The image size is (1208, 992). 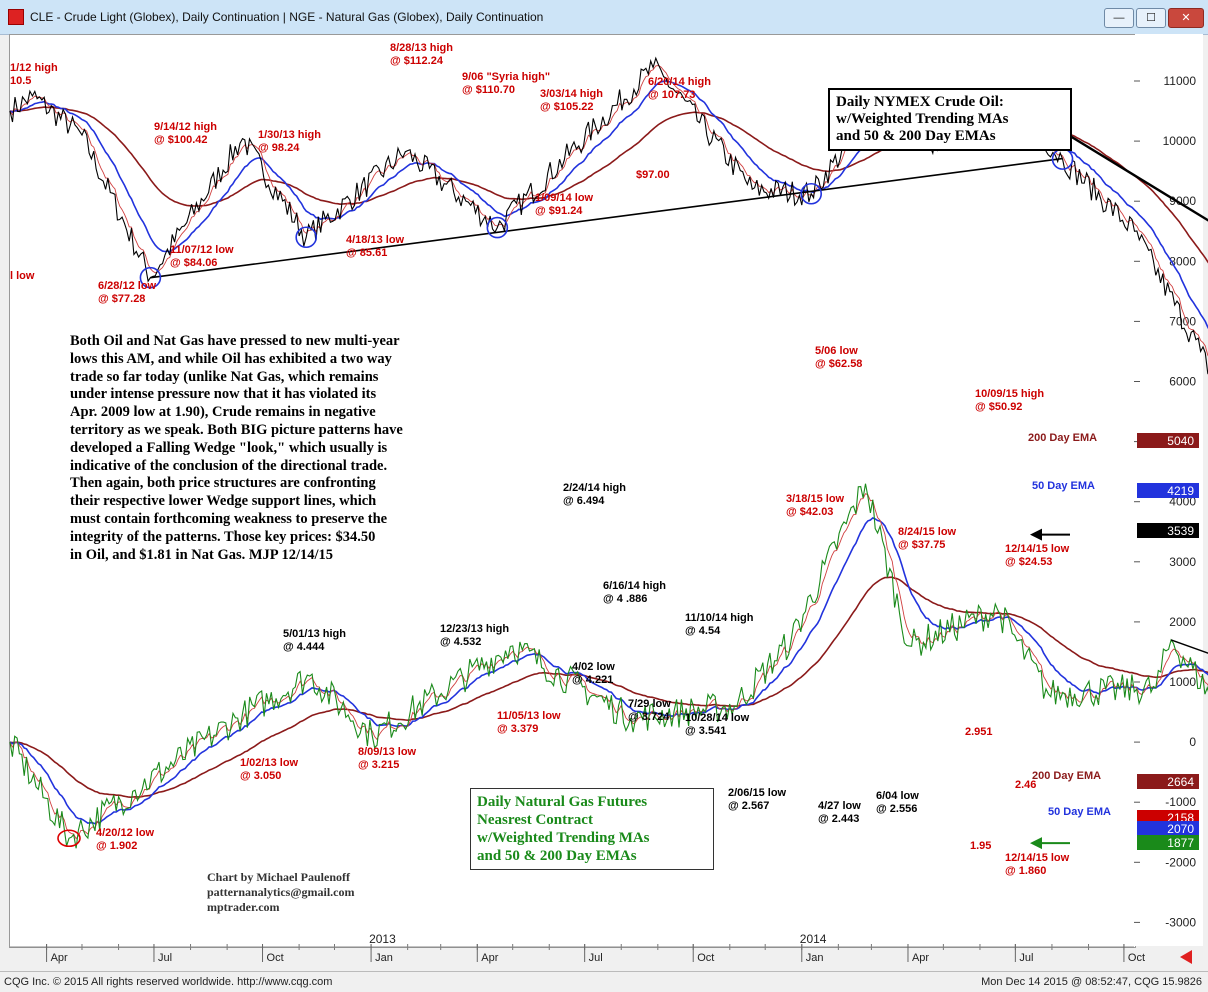 I want to click on y-tick-label: 0, so click(x=1192, y=742).